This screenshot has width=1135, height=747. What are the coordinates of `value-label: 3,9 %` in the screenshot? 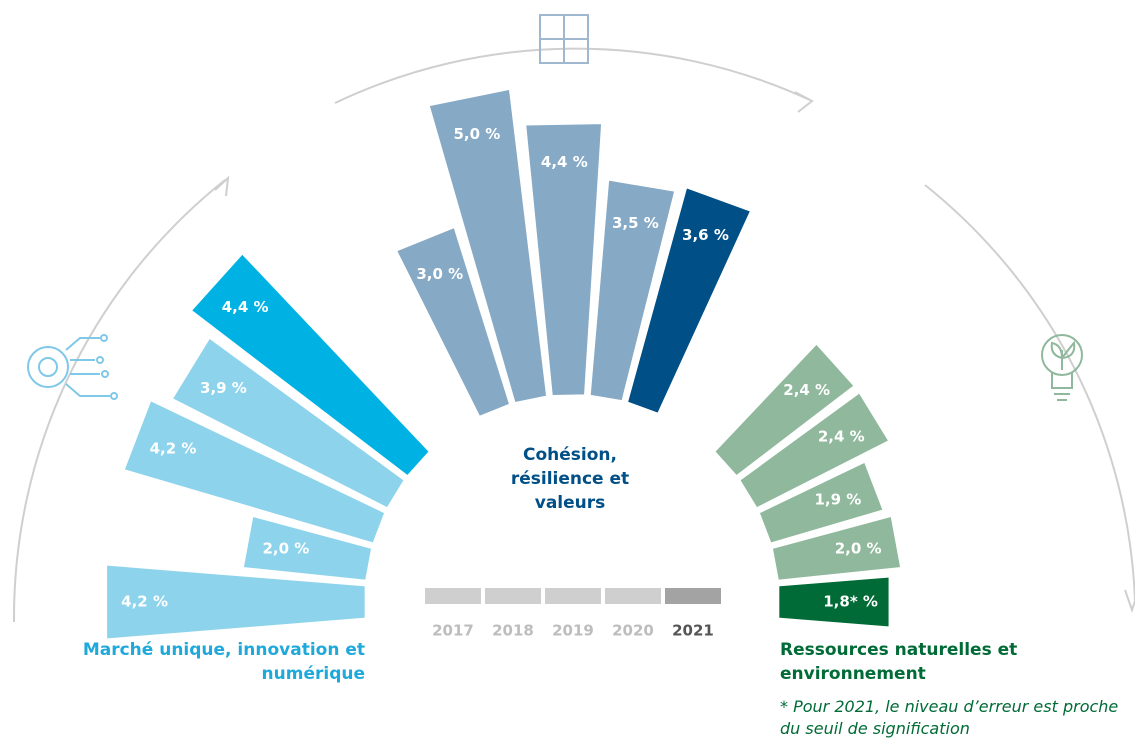 It's located at (223, 388).